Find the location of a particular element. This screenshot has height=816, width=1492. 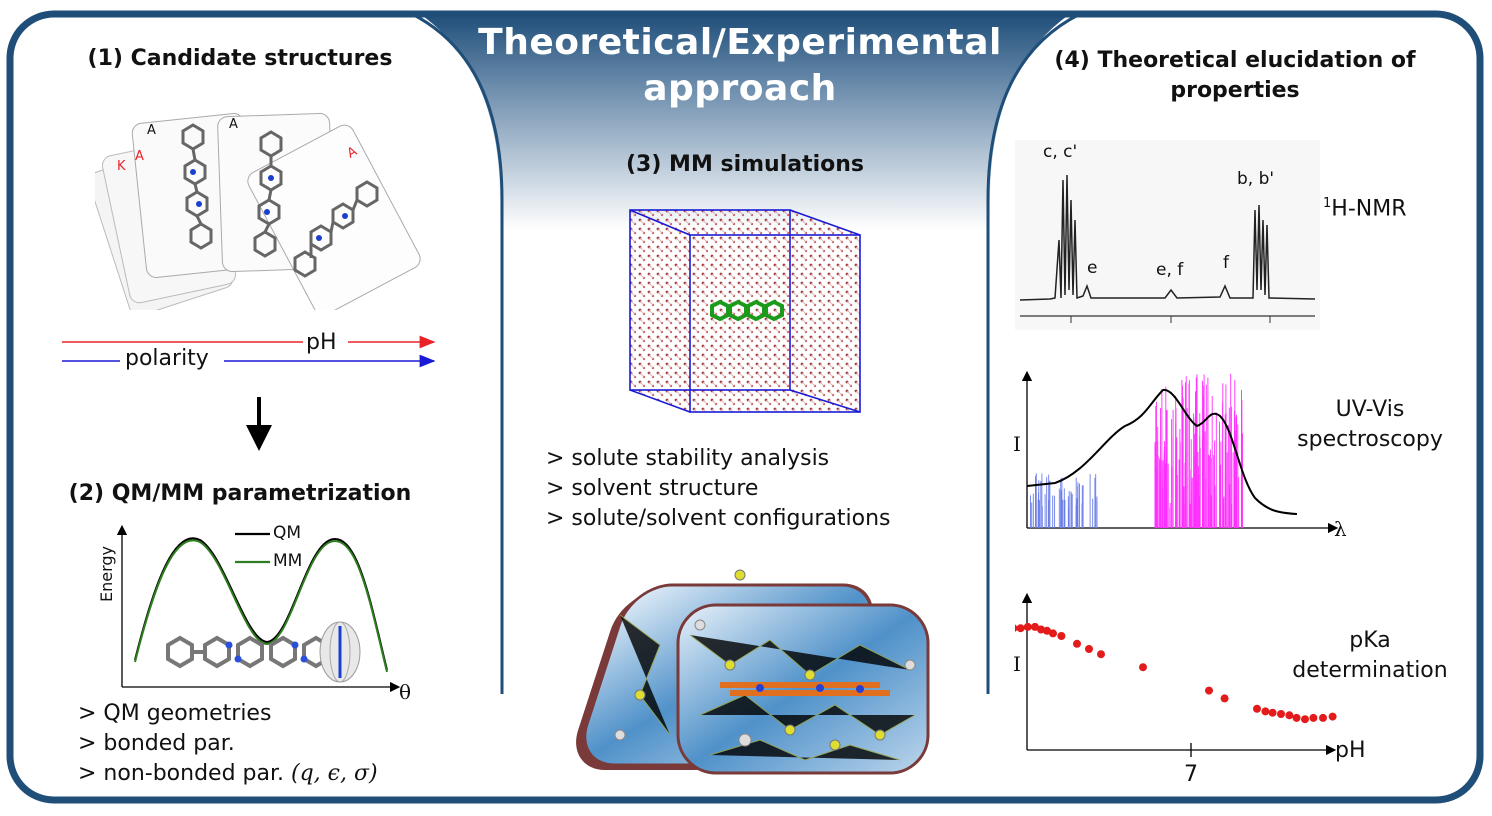

playing-cards: K A A A A is located at coordinates (258, 211).